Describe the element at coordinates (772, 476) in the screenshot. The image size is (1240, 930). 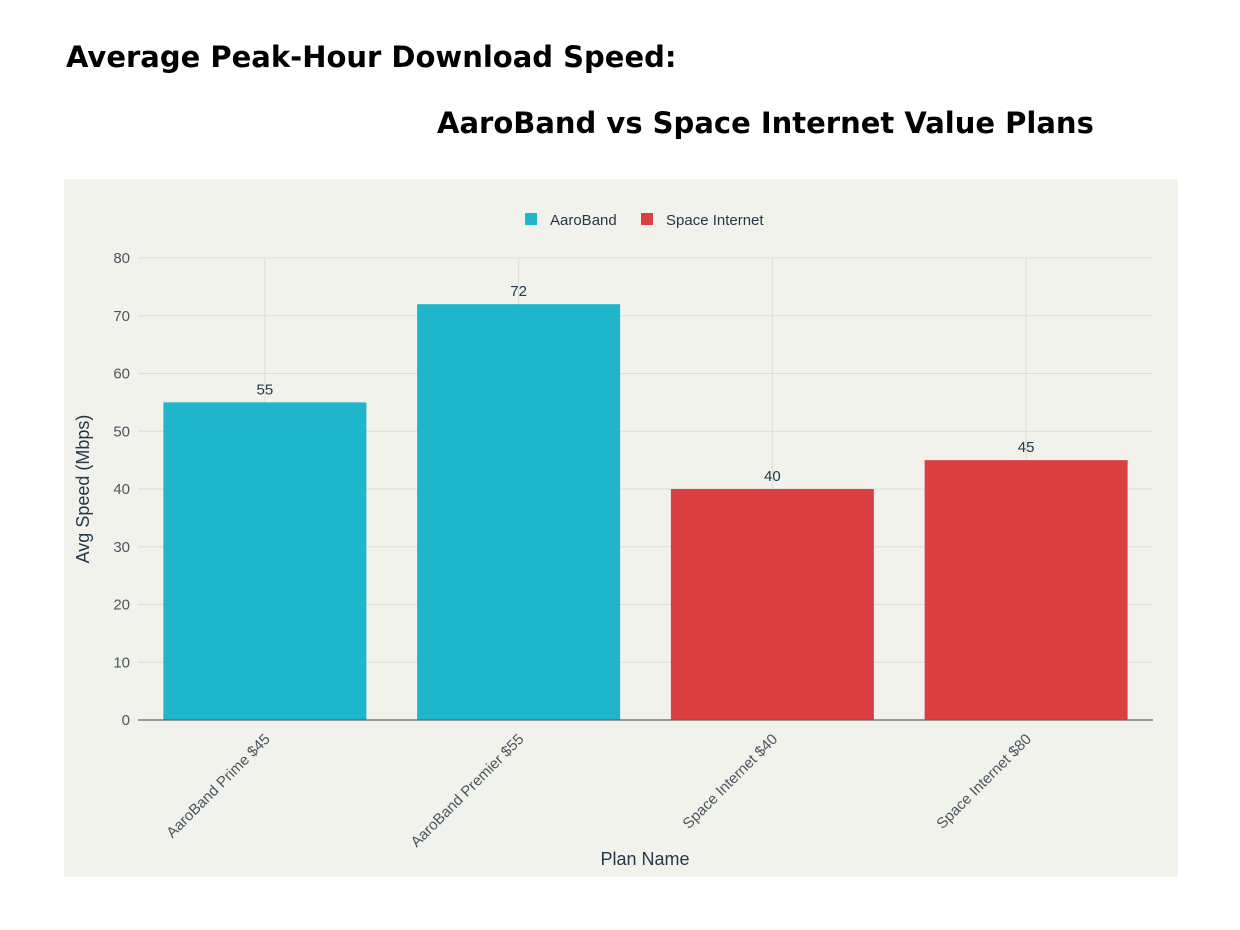
I see `data-label: 40` at that location.